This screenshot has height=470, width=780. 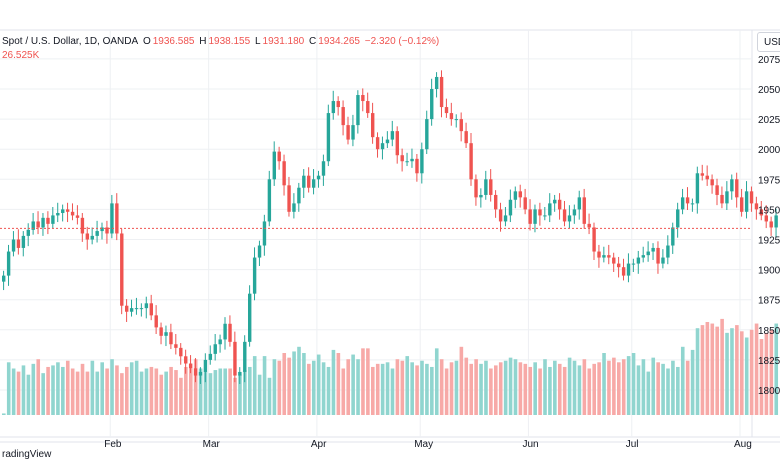 I want to click on price-tick-label: 1900, so click(x=769, y=271).